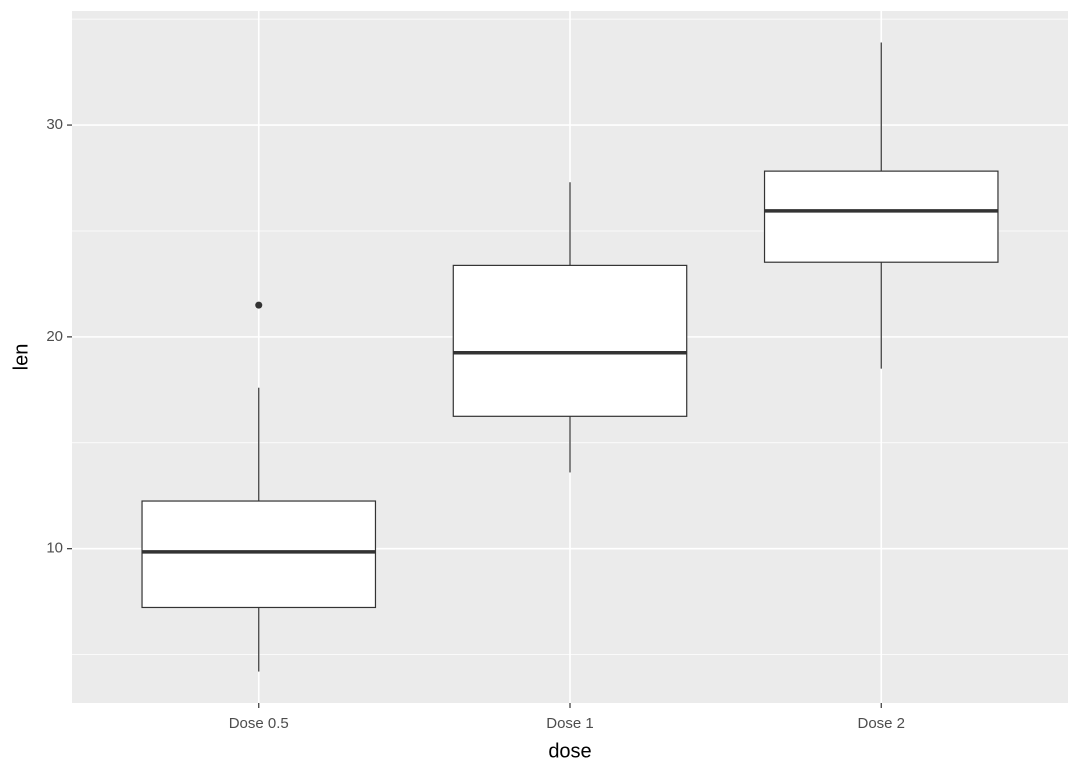  Describe the element at coordinates (570, 723) in the screenshot. I see `x-tick-label: Dose 1` at that location.